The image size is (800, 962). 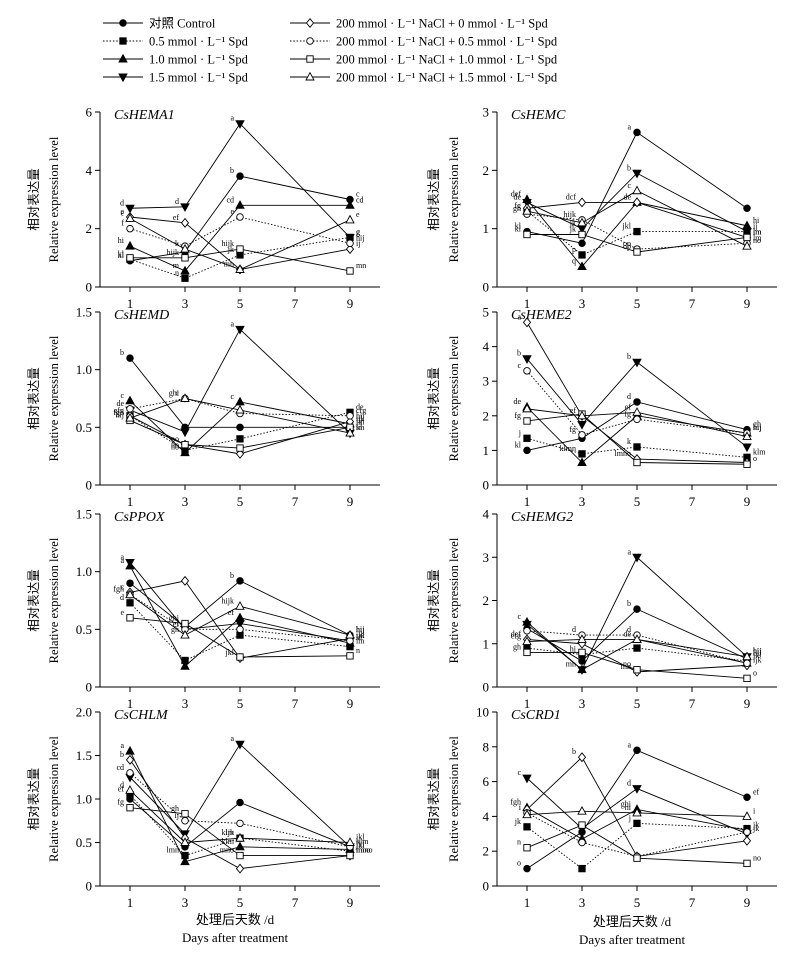 I want to click on significance-letter: k, so click(x=629, y=441).